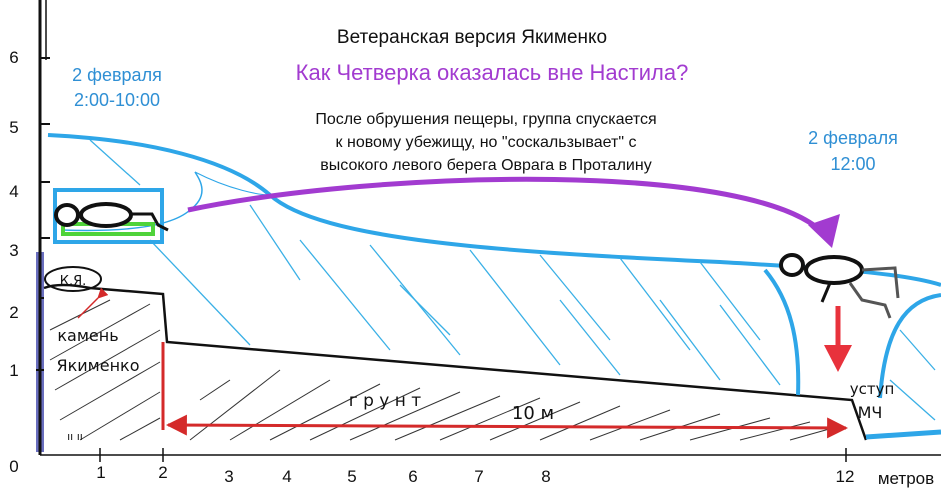  What do you see at coordinates (838, 358) in the screenshot?
I see `fall-arrowhead` at bounding box center [838, 358].